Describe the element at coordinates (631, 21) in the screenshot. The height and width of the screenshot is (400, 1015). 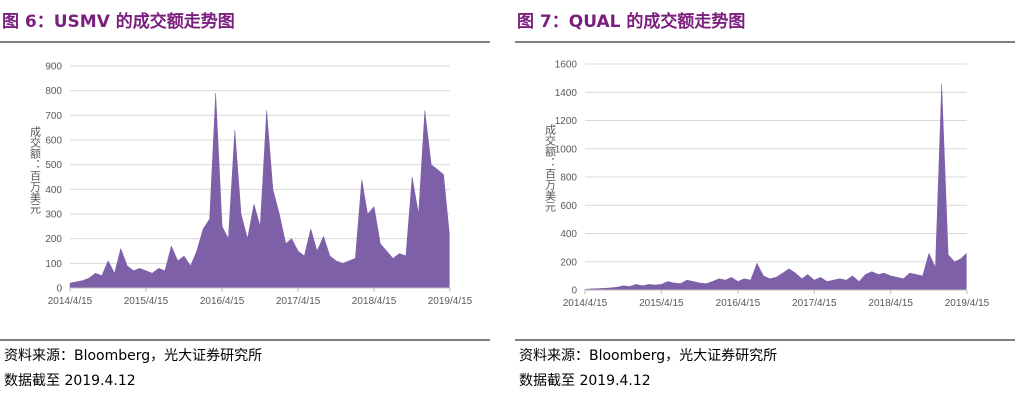
I see `chart-title: 图 7：QUAL 的成交额走势图` at that location.